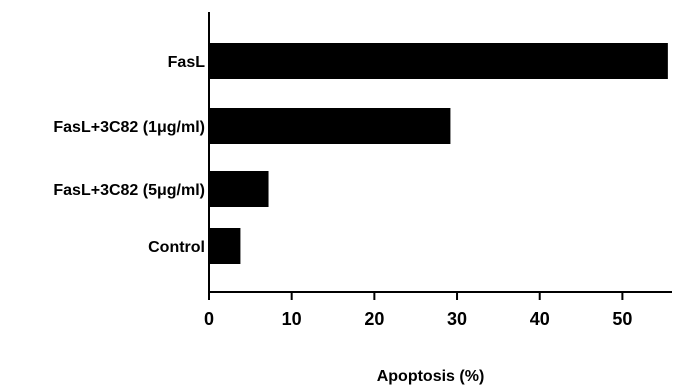 This screenshot has width=685, height=392. Describe the element at coordinates (292, 319) in the screenshot. I see `x-tick-label: 10` at that location.